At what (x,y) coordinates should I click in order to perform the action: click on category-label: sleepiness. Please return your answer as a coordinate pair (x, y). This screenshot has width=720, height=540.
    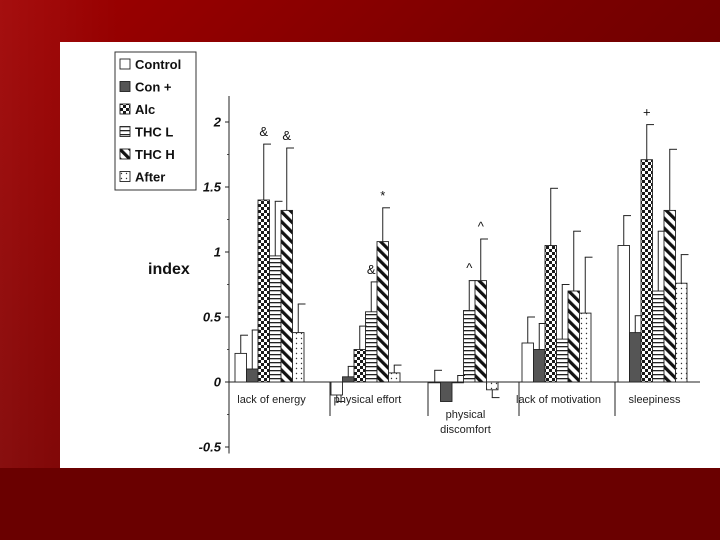
    Looking at the image, I should click on (655, 400).